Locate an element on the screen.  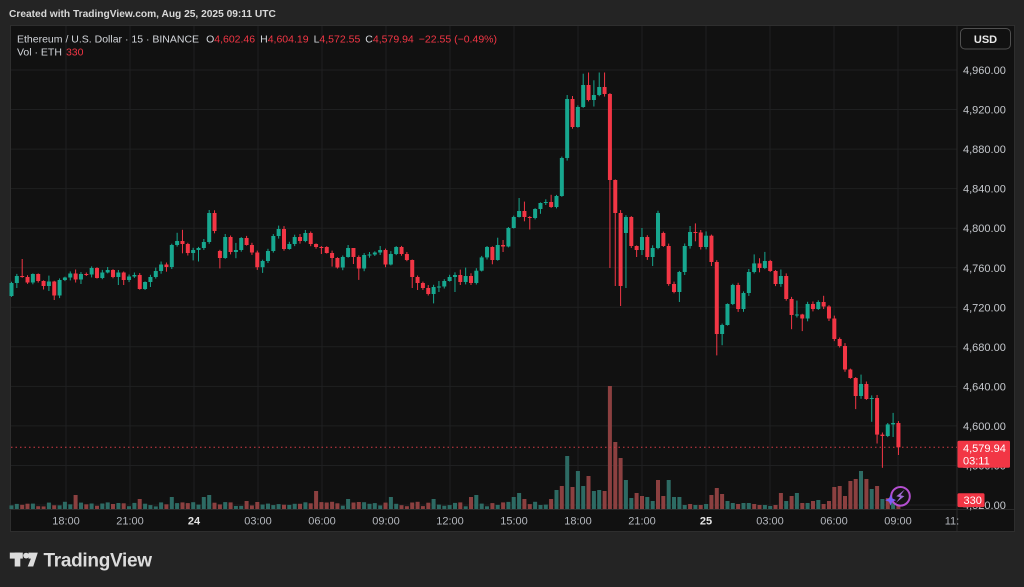
svg-text: 330 is located at coordinates (973, 501).